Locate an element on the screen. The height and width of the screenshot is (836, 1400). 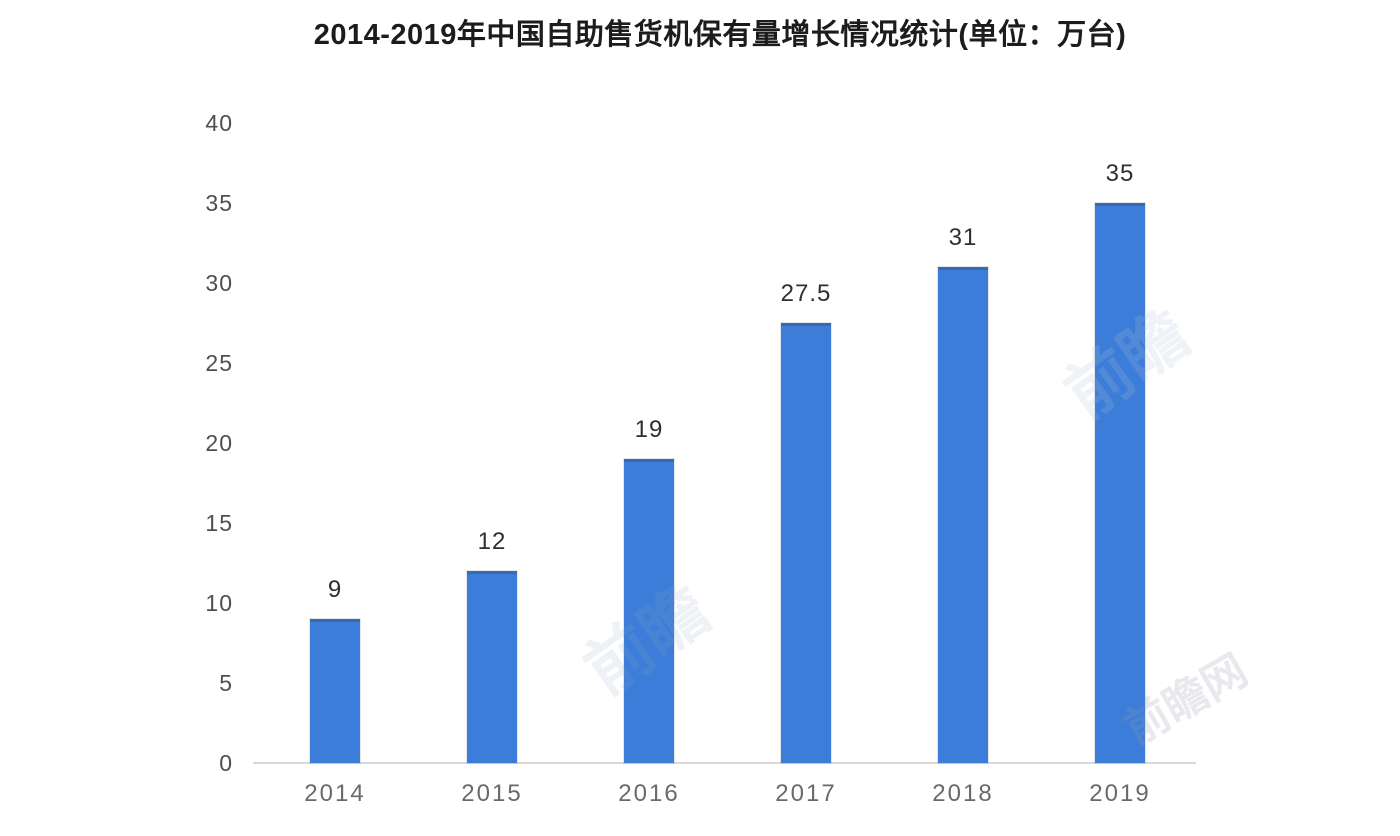
x-axis-tick-label: 2019 is located at coordinates (1120, 793).